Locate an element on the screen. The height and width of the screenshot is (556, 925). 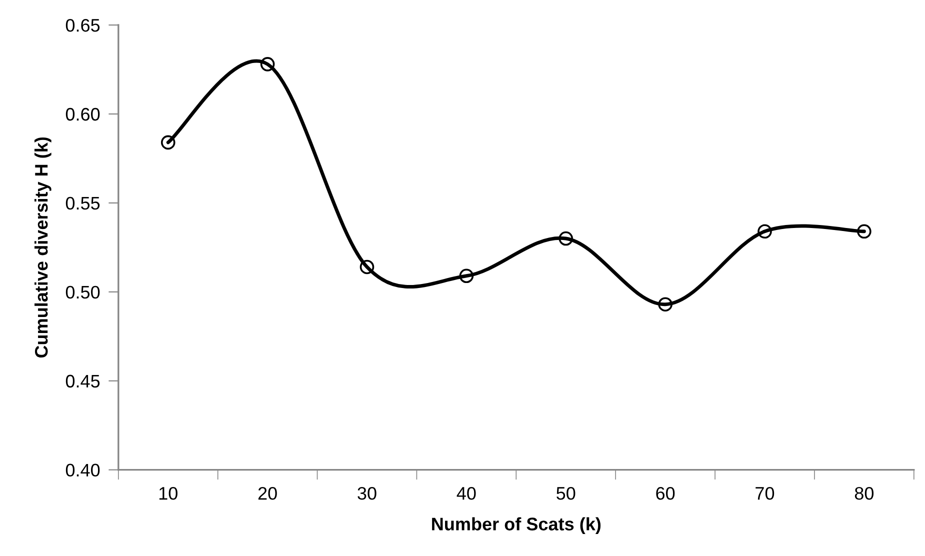
x-tick-label: 70 is located at coordinates (765, 493).